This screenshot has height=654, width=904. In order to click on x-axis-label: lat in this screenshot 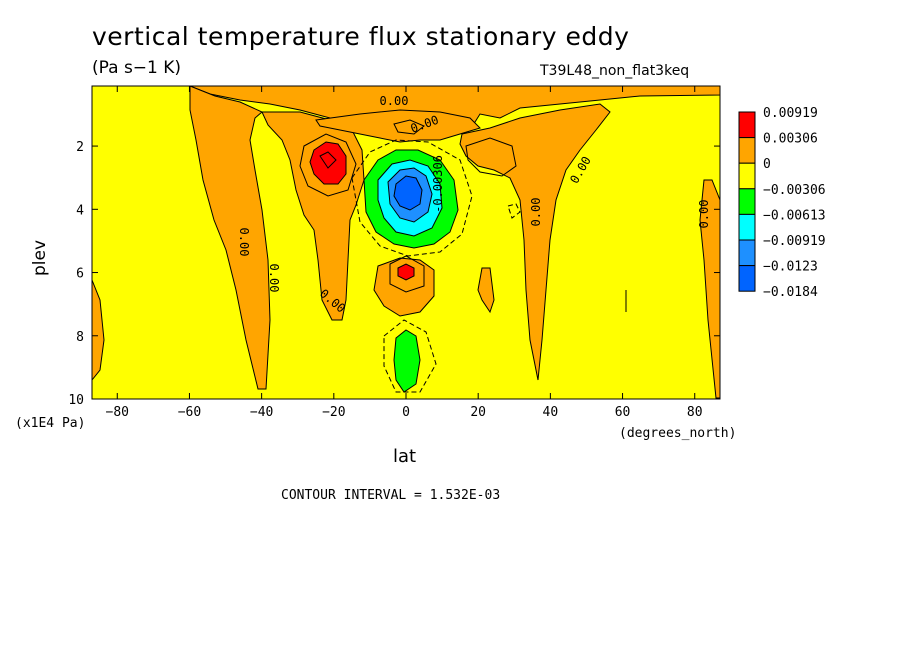, I will do `click(405, 456)`.